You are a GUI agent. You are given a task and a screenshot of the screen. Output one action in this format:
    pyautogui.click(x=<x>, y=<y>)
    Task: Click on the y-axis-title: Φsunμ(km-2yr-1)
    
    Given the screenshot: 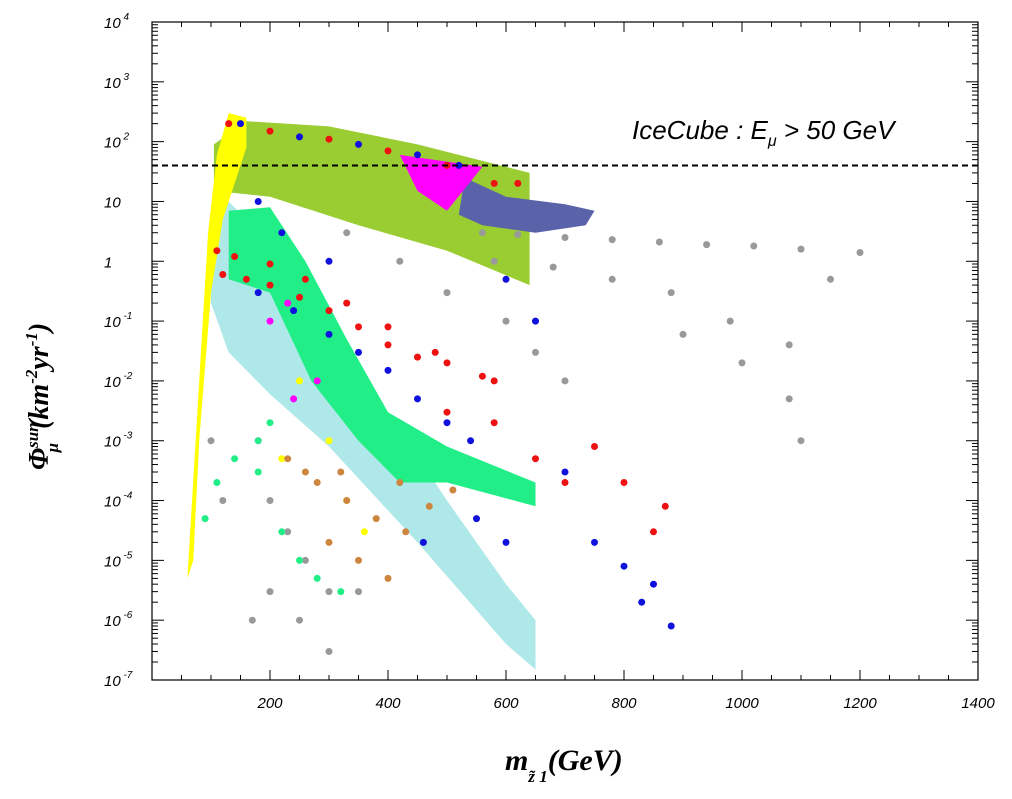 What is the action you would take?
    pyautogui.click(x=42, y=396)
    